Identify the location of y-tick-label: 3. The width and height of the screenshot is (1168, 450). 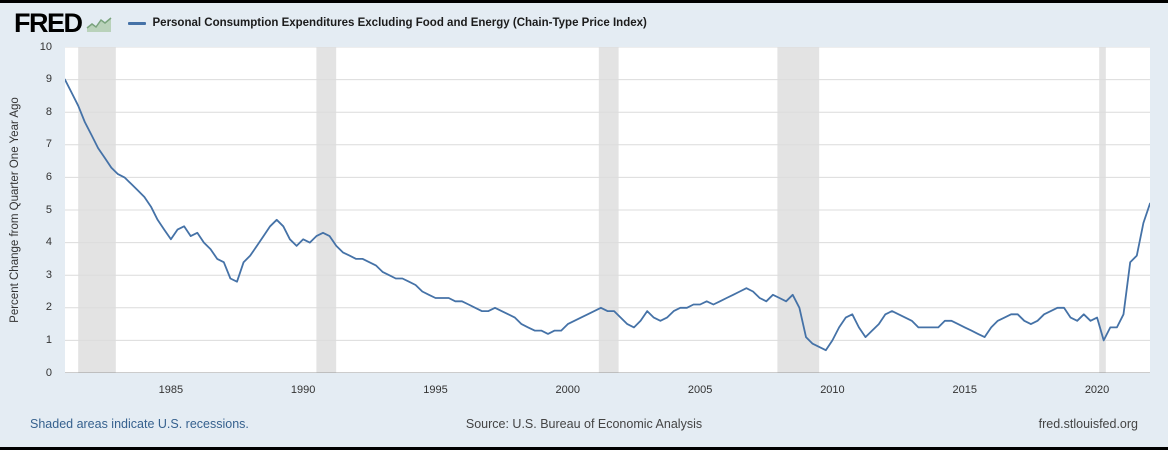
(48, 274).